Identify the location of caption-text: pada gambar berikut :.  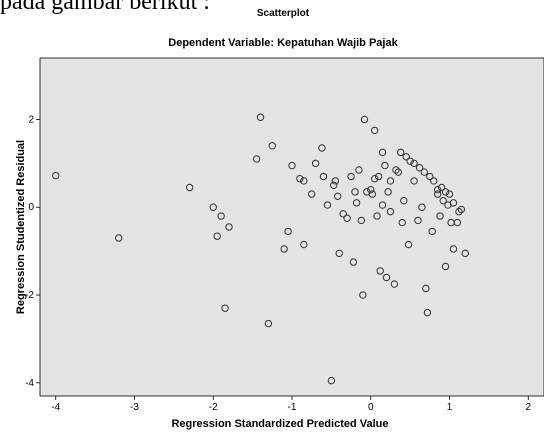
(105, 7).